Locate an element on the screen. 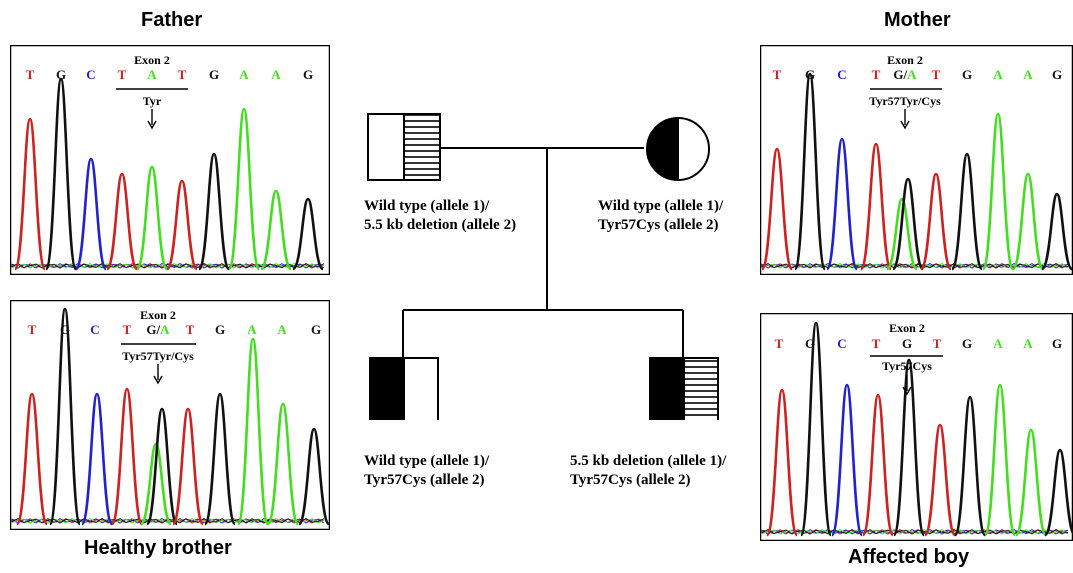 The height and width of the screenshot is (573, 1073). affected-genotype-line1: 5.5 kb deletion (allele 1)/ is located at coordinates (648, 461).